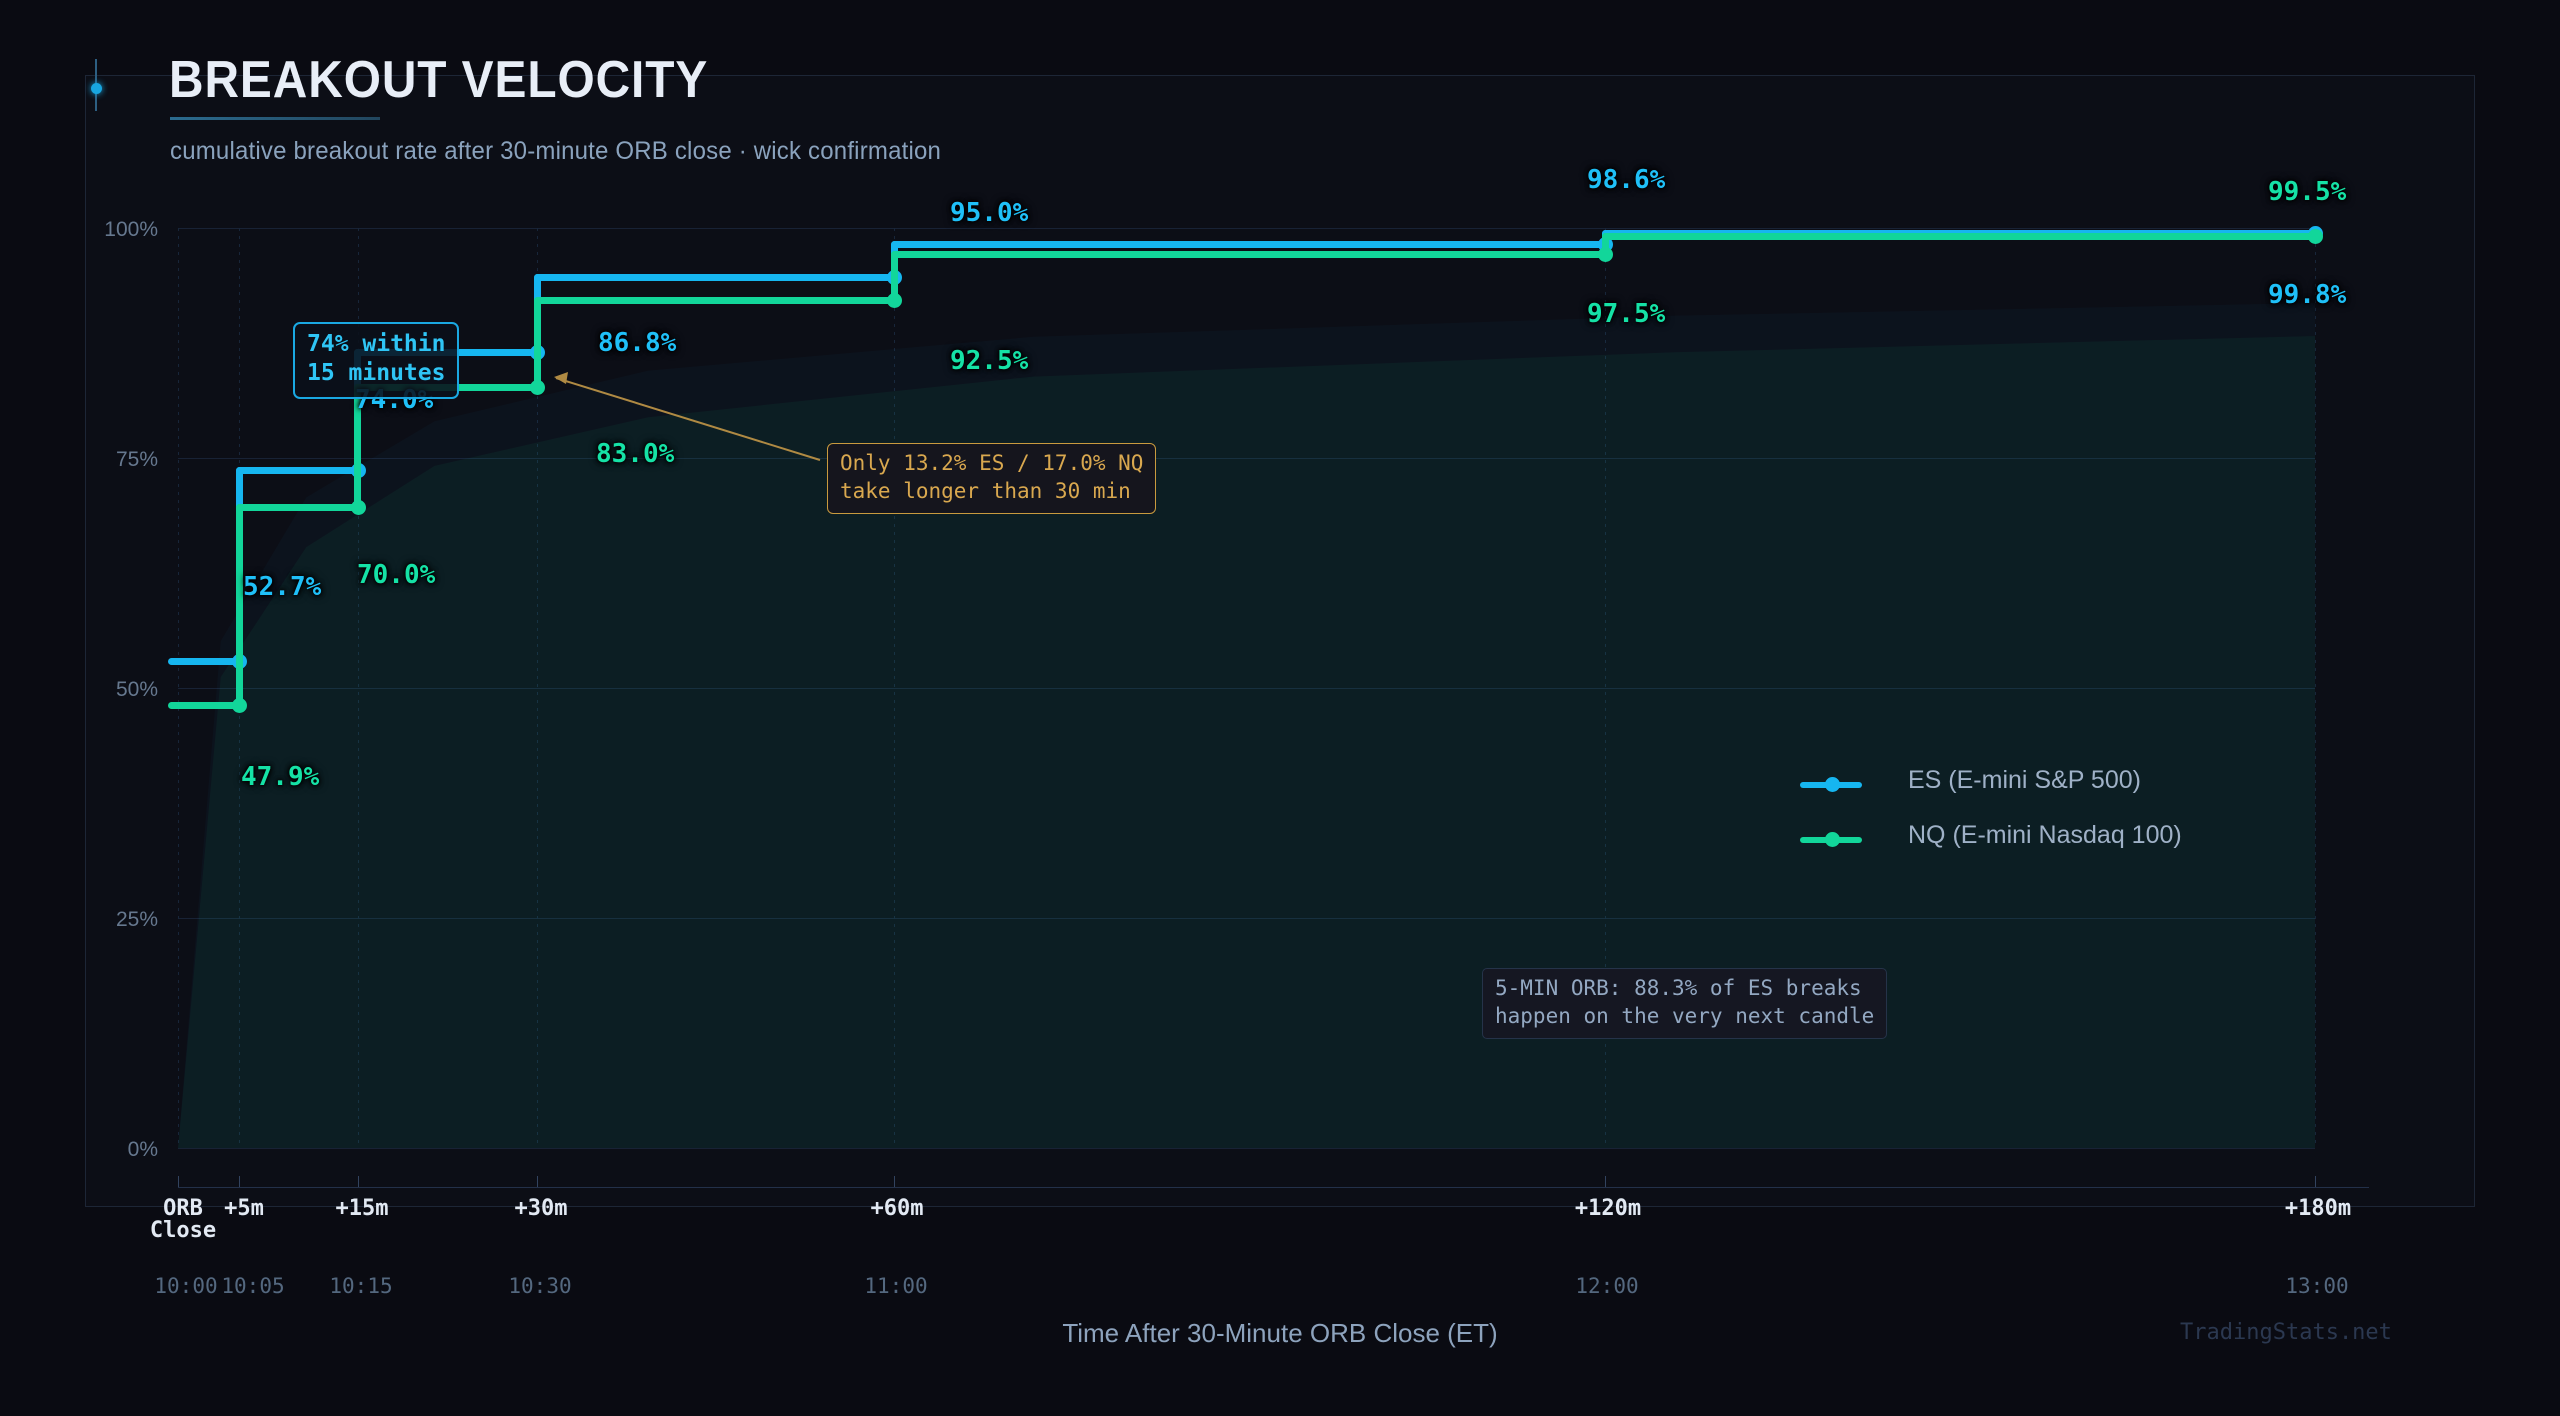 The height and width of the screenshot is (1416, 2560). What do you see at coordinates (1273, 1187) in the screenshot?
I see `x-axis-line` at bounding box center [1273, 1187].